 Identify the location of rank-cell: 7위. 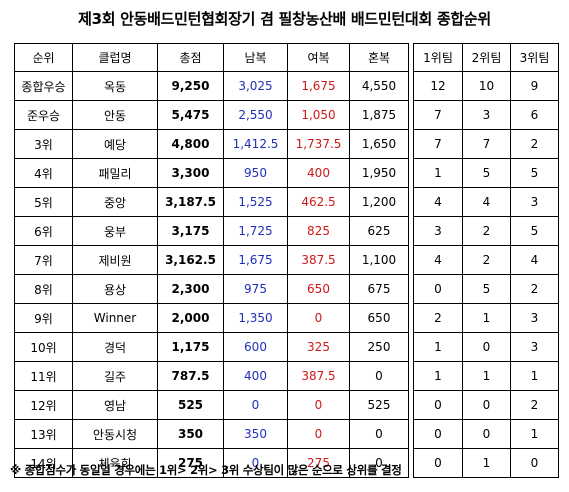
(43, 260).